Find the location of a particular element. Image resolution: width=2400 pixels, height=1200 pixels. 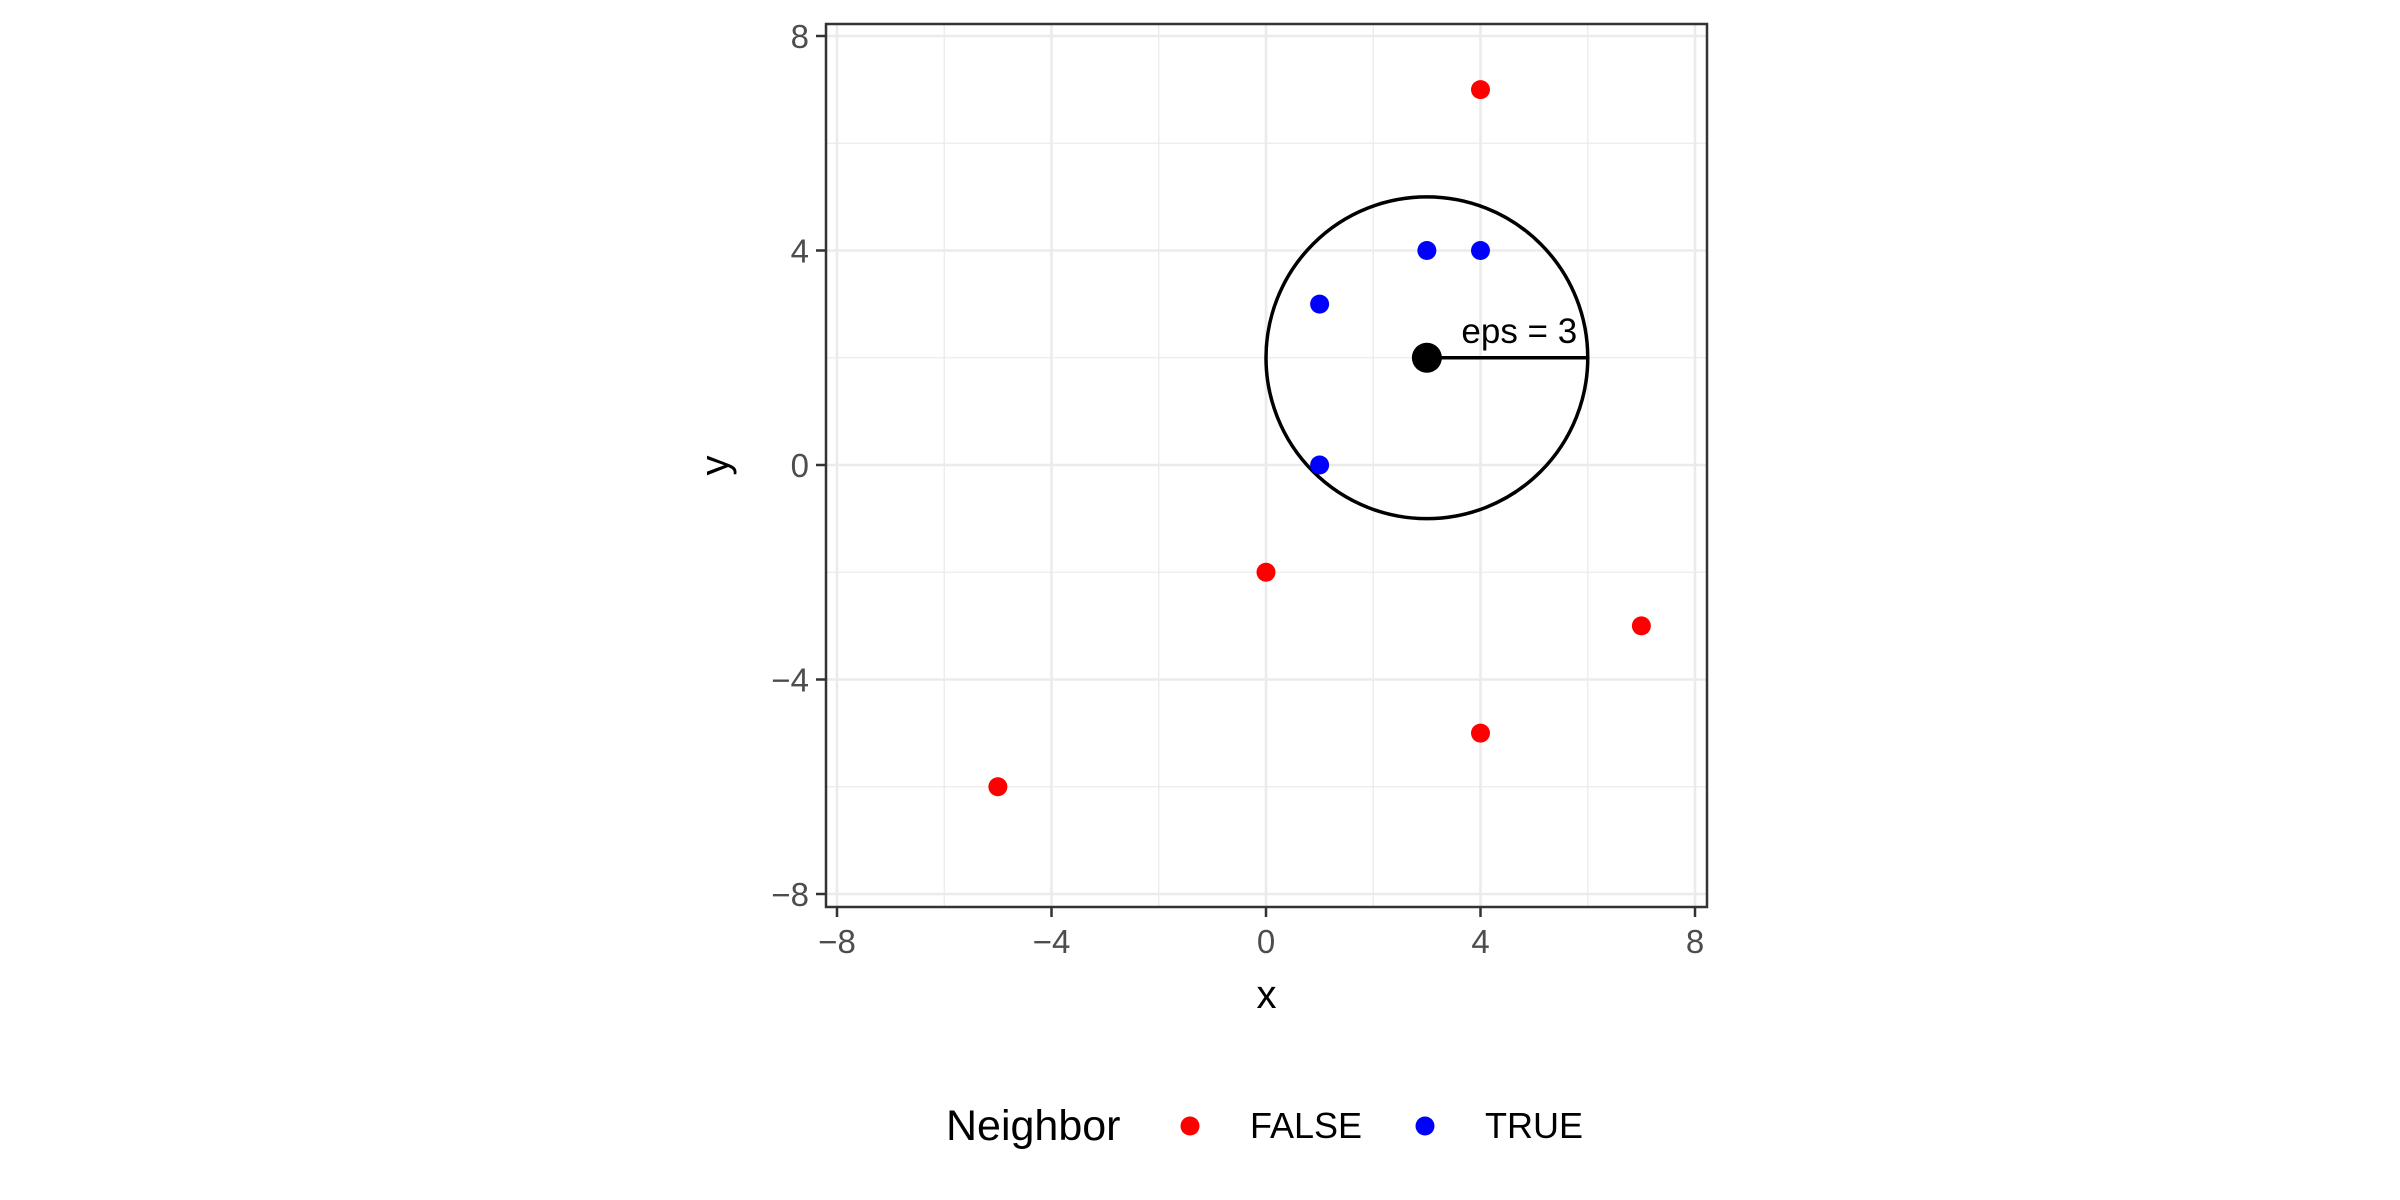

x-axis-title: x is located at coordinates (1267, 995).